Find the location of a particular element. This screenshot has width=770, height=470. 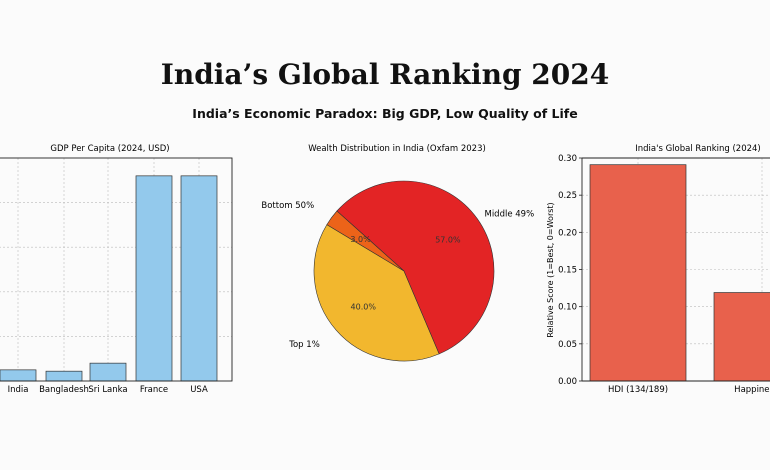

gdp-xtick-label: Bangladesh is located at coordinates (64, 390).